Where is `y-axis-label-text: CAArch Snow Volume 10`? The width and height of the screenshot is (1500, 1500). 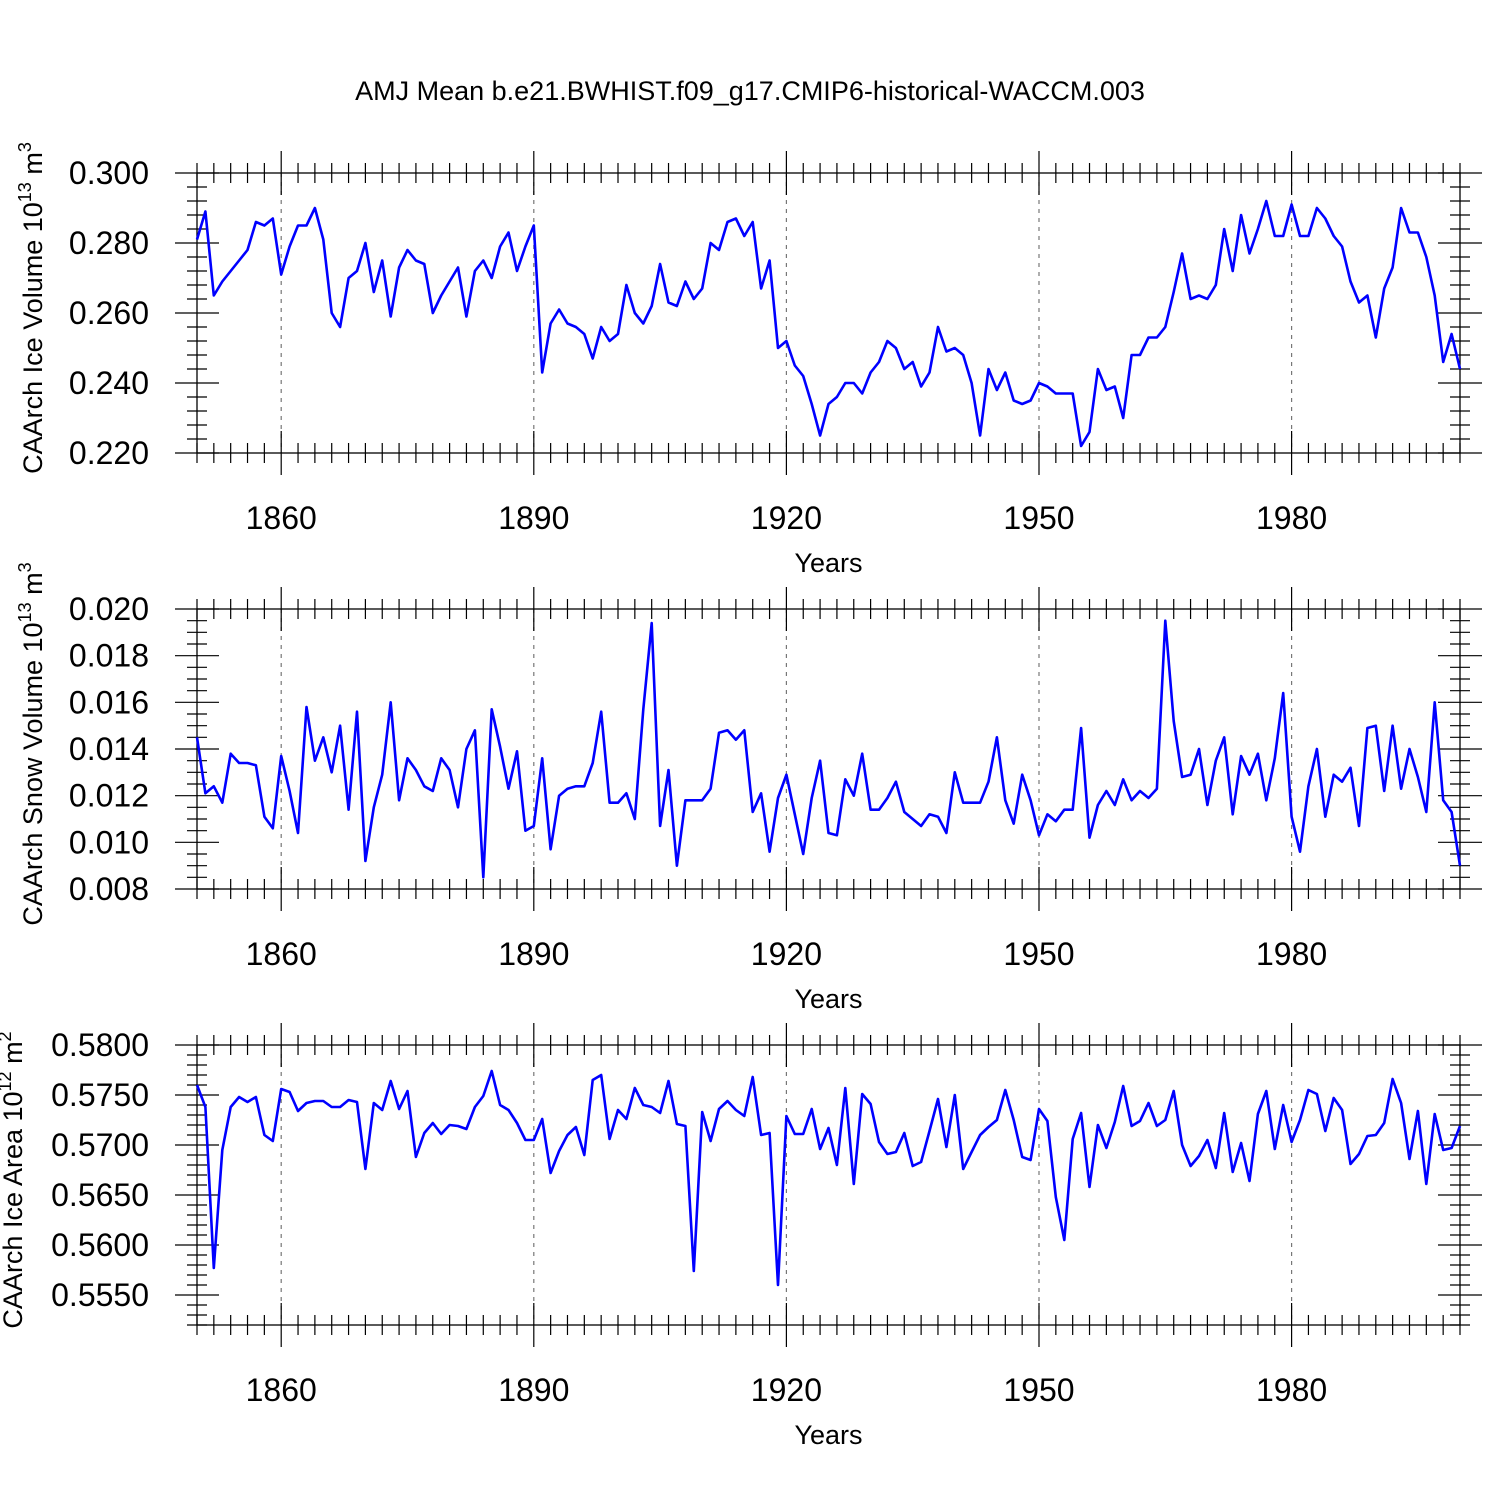
y-axis-label-text: CAArch Snow Volume 10 is located at coordinates (33, 773).